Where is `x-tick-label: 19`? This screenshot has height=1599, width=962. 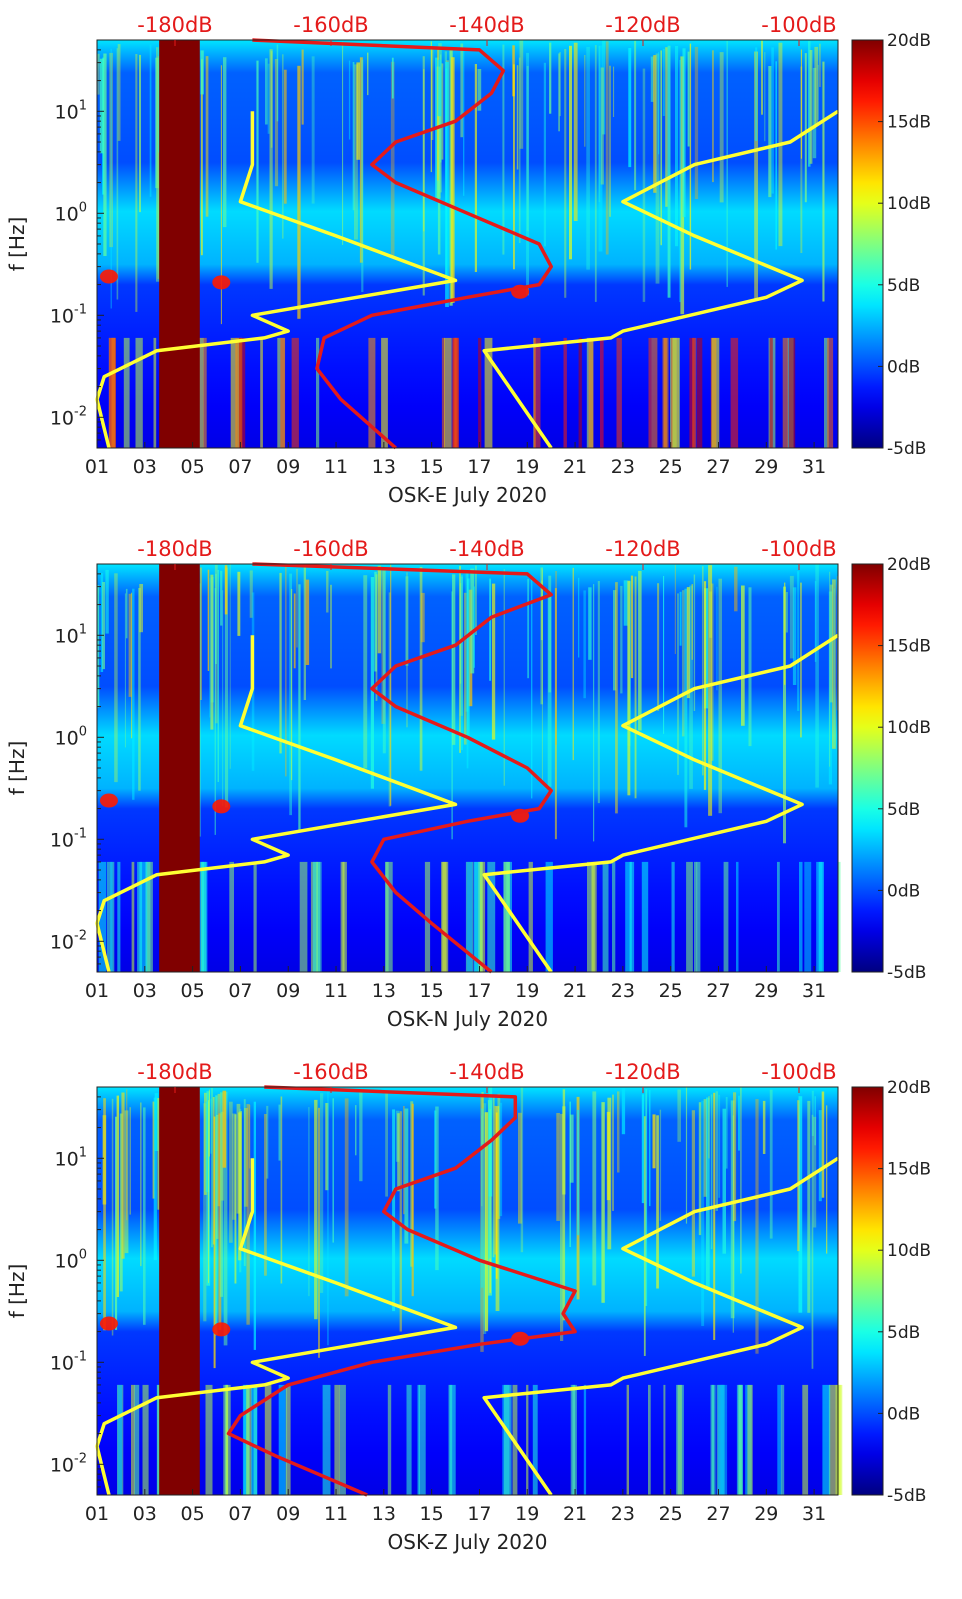
x-tick-label: 19 is located at coordinates (527, 991).